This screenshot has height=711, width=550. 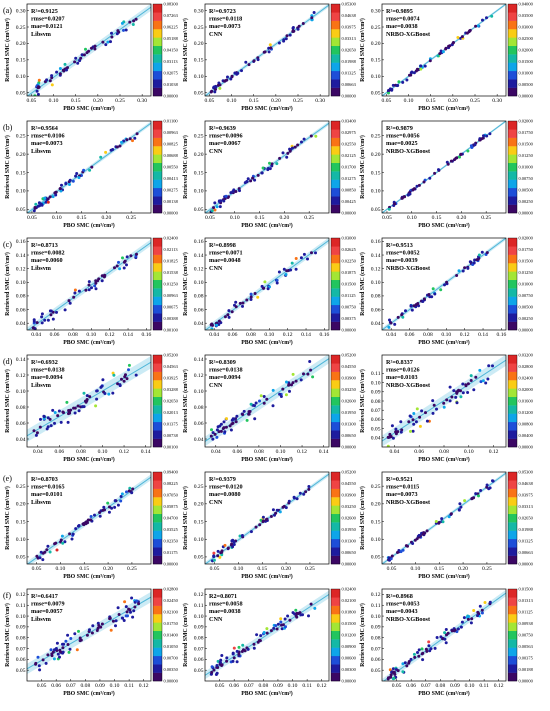 What do you see at coordinates (225, 26) in the screenshot?
I see `stats-line: mae=0.0073` at bounding box center [225, 26].